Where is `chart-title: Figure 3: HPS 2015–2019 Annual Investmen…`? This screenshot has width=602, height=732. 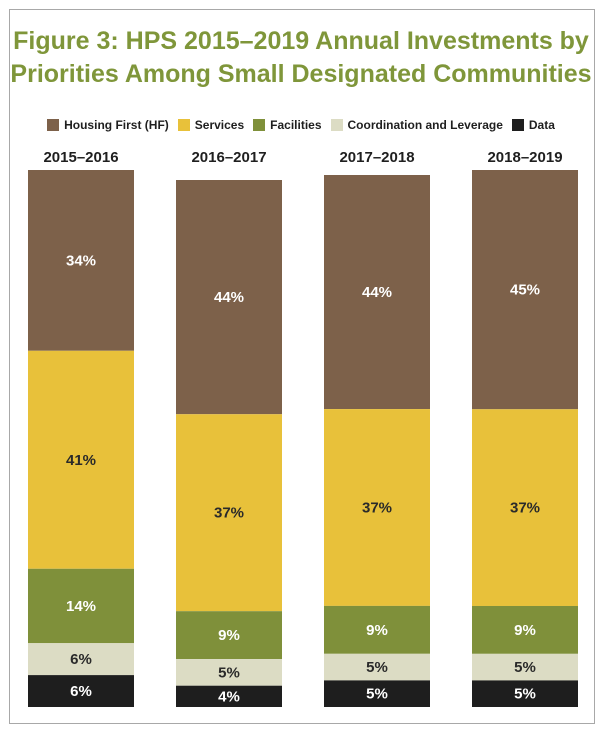 chart-title: Figure 3: HPS 2015–2019 Annual Investmen… is located at coordinates (301, 58).